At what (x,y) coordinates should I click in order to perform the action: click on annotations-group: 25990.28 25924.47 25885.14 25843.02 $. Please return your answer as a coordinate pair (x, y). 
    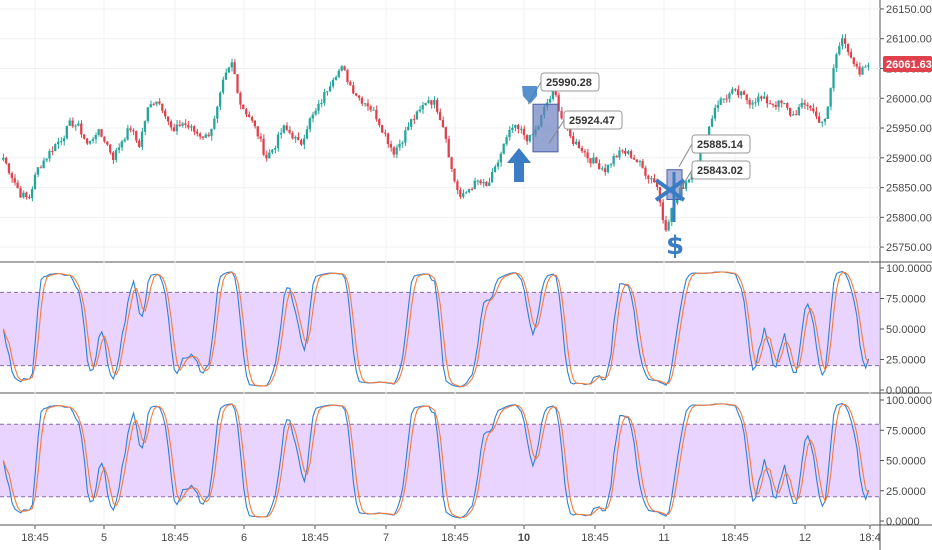
    Looking at the image, I should click on (629, 166).